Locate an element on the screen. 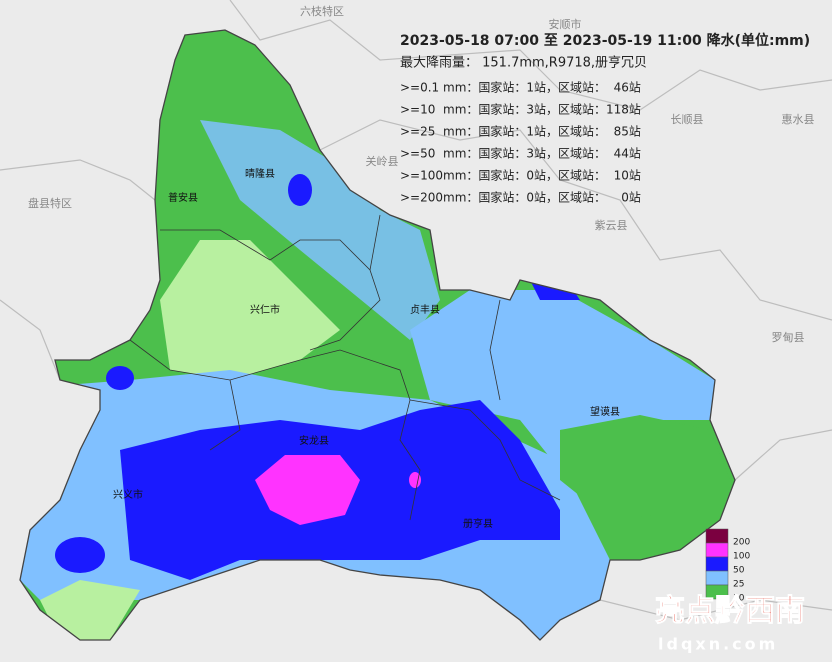  stat-row: >=10 mm：国家站：3站，区域站：118站 is located at coordinates (520, 109).